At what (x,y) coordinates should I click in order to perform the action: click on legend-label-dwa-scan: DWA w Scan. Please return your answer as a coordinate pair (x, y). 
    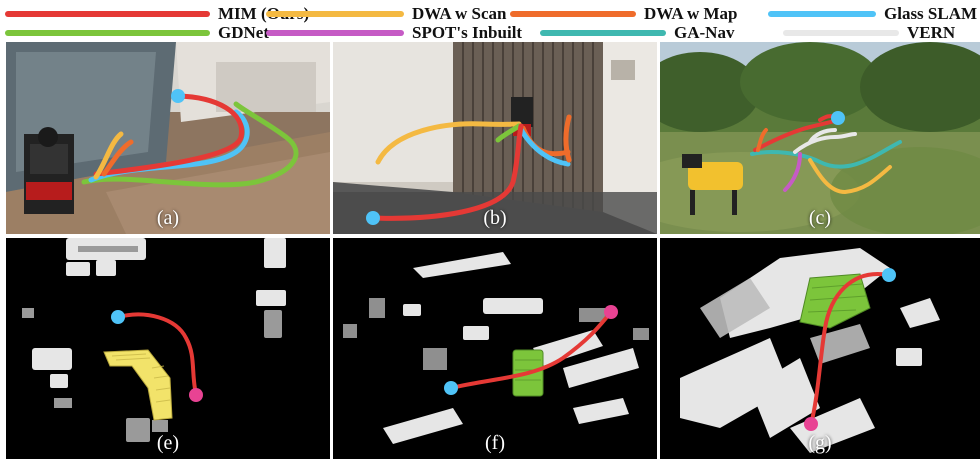
    Looking at the image, I should click on (459, 13).